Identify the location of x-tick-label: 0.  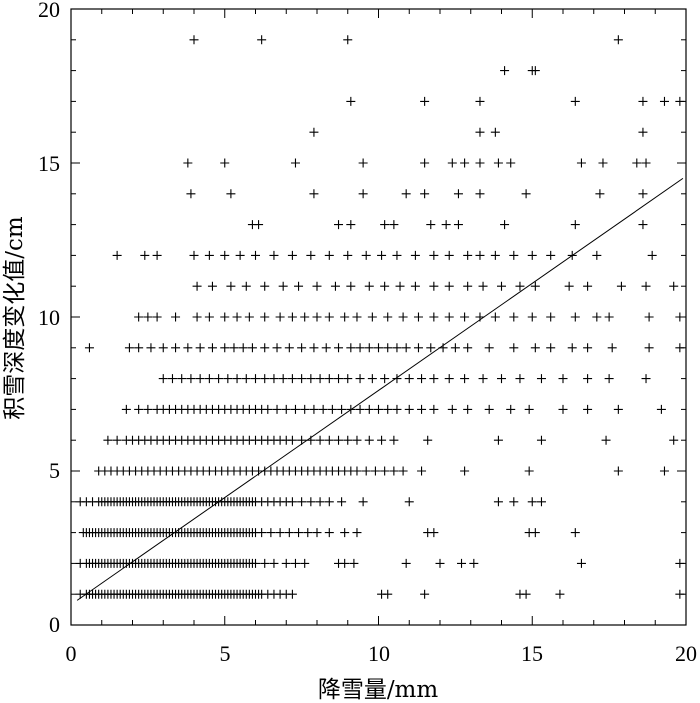
(71, 653).